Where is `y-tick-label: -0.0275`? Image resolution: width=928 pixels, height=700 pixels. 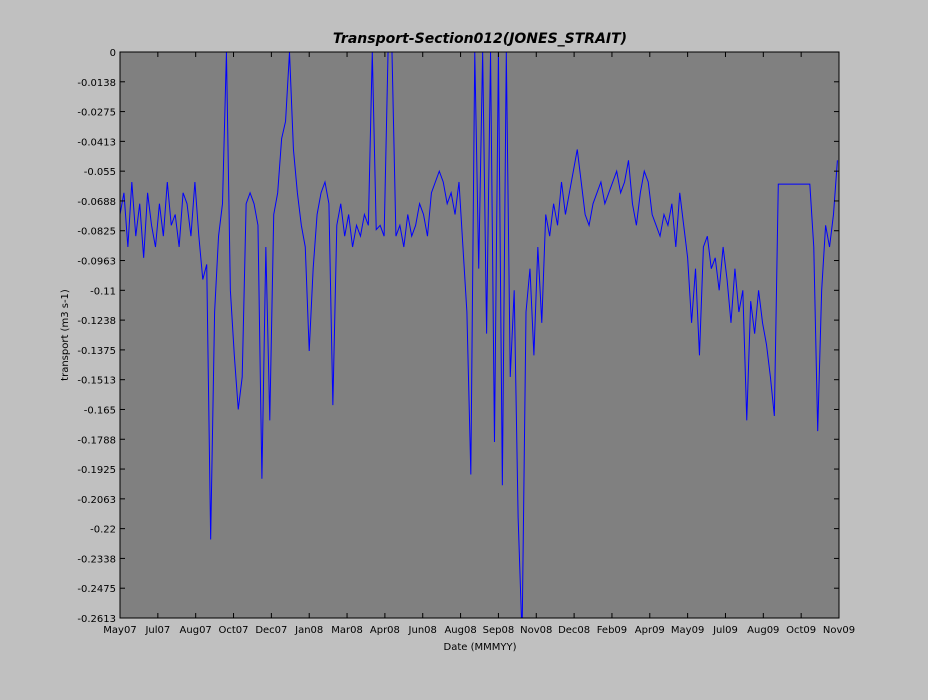
y-tick-label: -0.0275 is located at coordinates (96, 113).